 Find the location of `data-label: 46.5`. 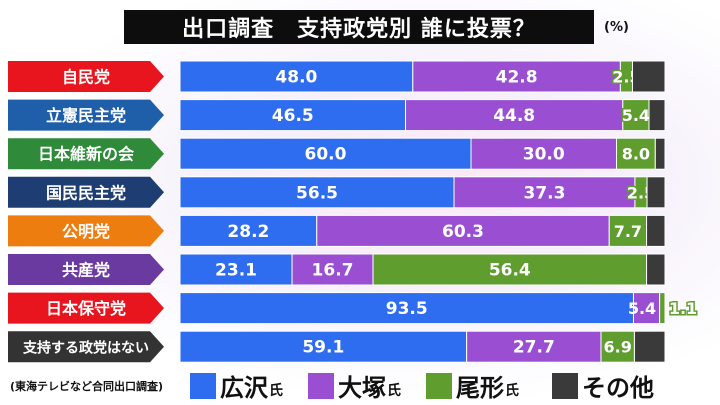

data-label: 46.5 is located at coordinates (293, 116).